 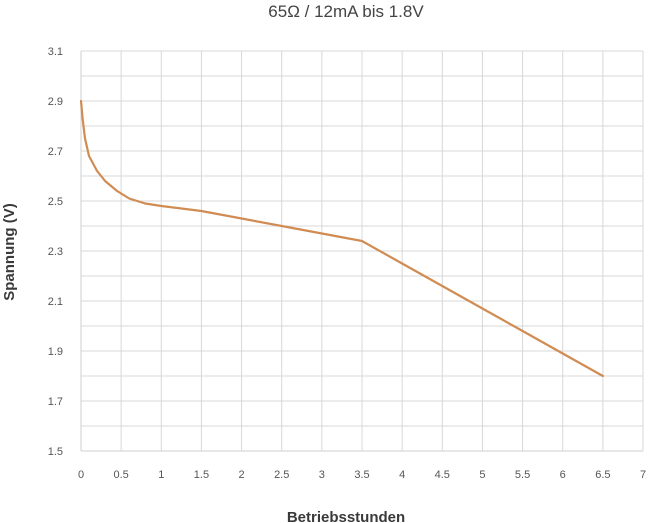 What do you see at coordinates (55, 102) in the screenshot?
I see `y-tick-label: 2.9` at bounding box center [55, 102].